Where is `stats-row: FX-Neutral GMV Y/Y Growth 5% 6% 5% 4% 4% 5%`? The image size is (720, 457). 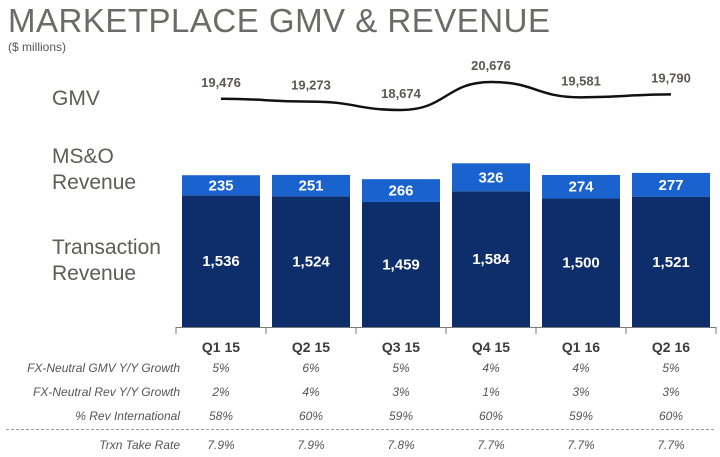 stats-row: FX-Neutral GMV Y/Y Growth 5% 6% 5% 4% 4% 5% is located at coordinates (360, 369).